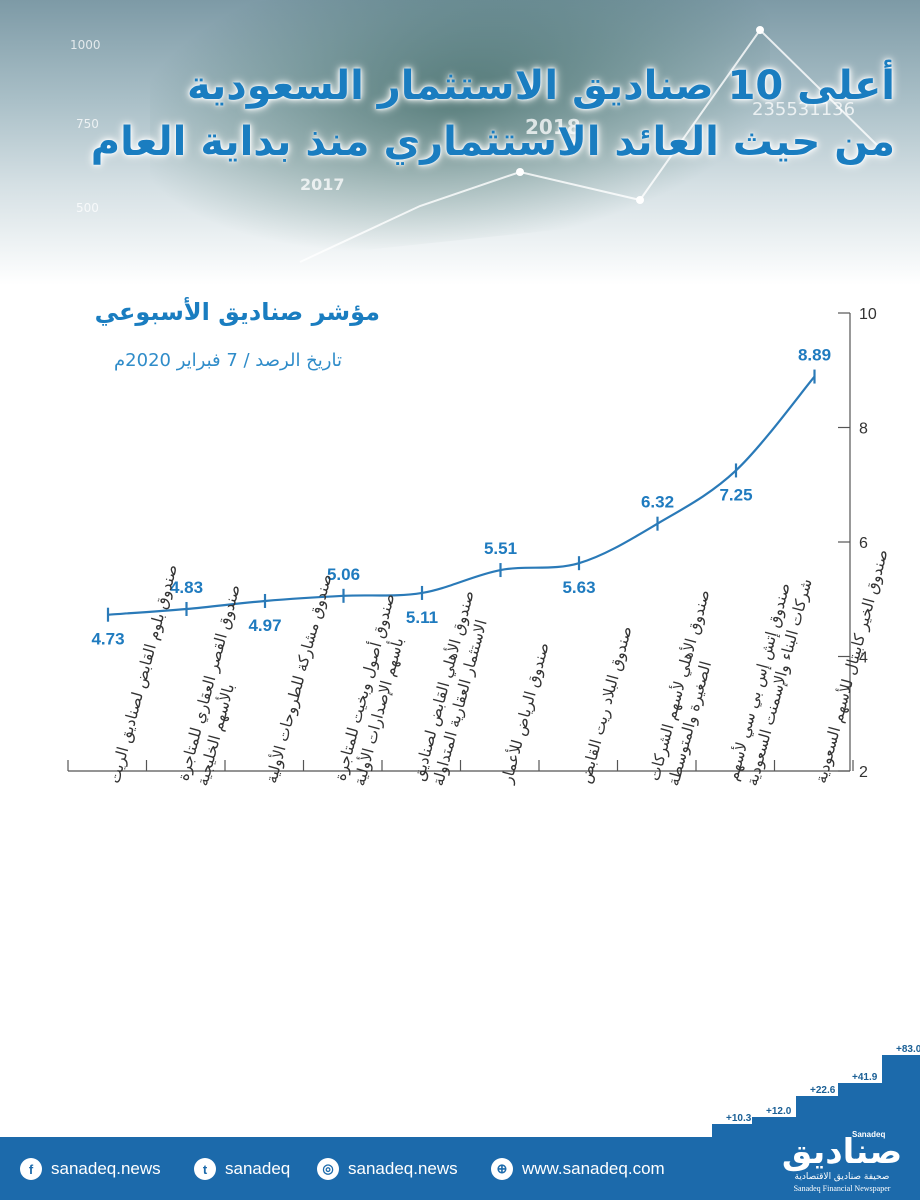  I want to click on data-value-label: 5.63, so click(578, 587).